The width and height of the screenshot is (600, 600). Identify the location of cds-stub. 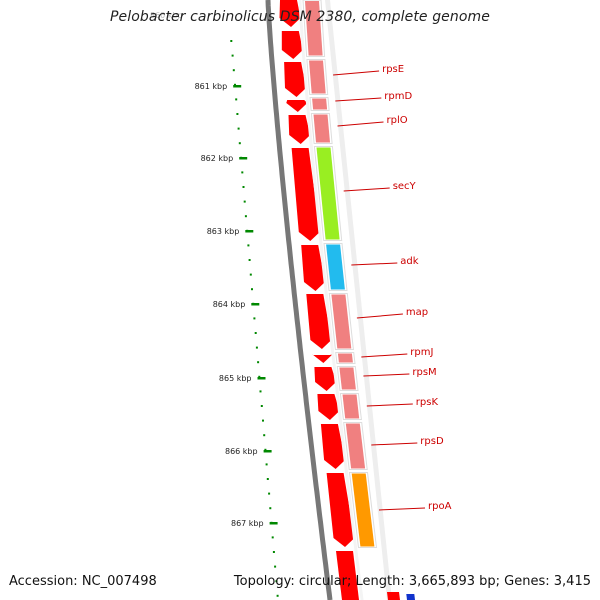
(393, 596).